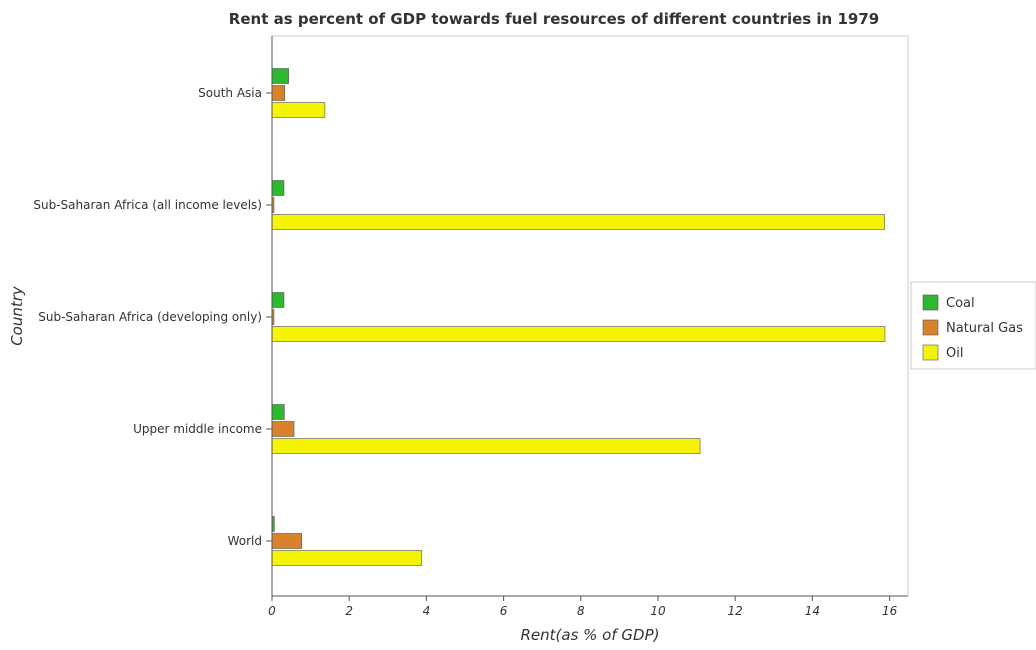 This screenshot has width=1036, height=650. Describe the element at coordinates (287, 541) in the screenshot. I see `bar-natural-gas-world` at that location.